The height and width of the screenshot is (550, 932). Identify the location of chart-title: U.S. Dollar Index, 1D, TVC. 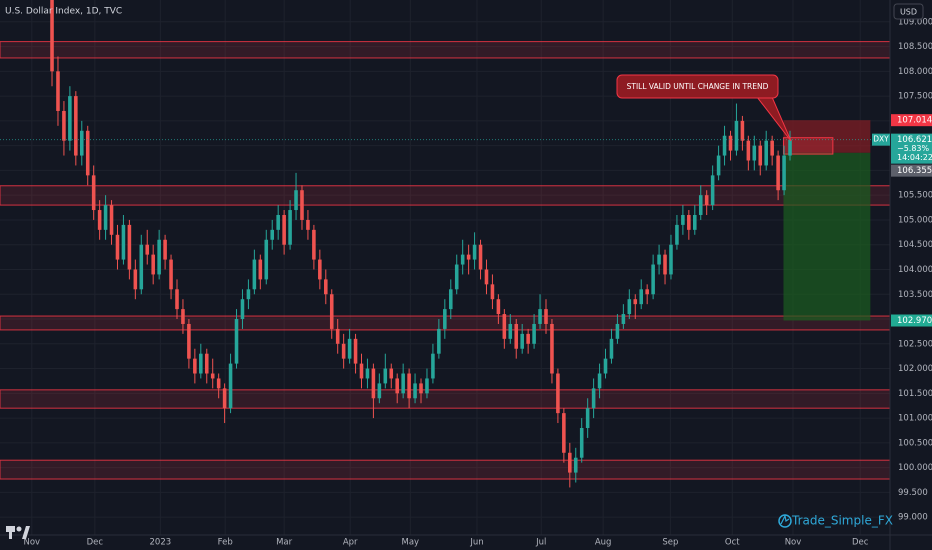
(63, 12).